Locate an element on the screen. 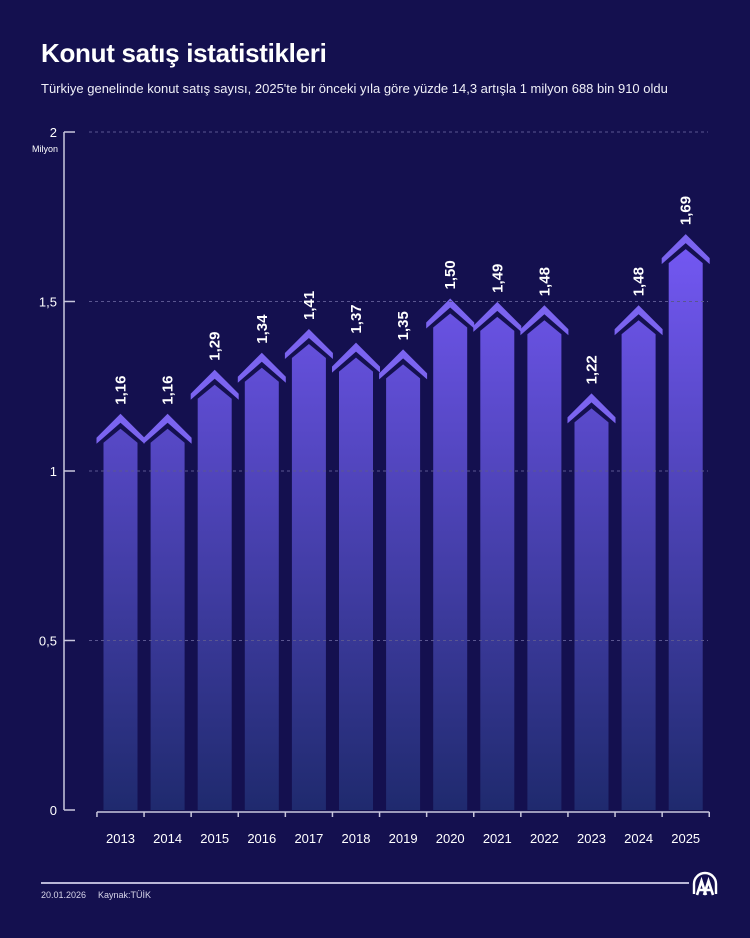 Image resolution: width=750 pixels, height=938 pixels. footer-divider is located at coordinates (365, 883).